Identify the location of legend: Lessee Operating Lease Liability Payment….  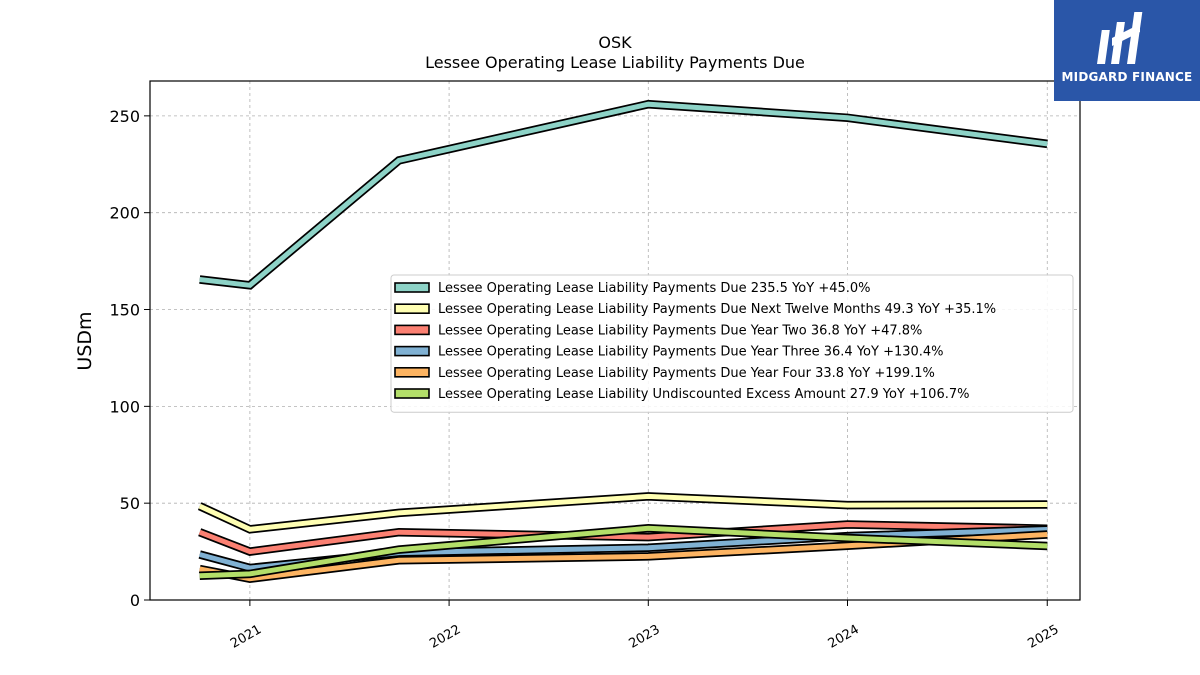
(732, 343).